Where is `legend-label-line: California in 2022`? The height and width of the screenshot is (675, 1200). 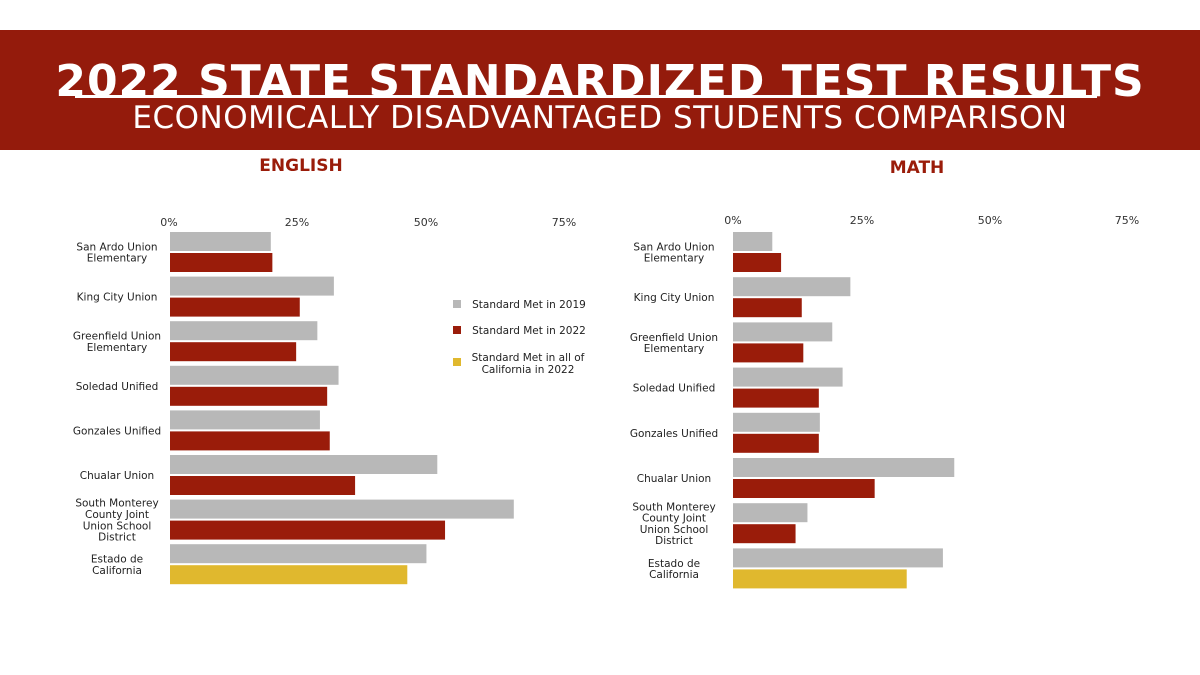 legend-label-line: California in 2022 is located at coordinates (528, 370).